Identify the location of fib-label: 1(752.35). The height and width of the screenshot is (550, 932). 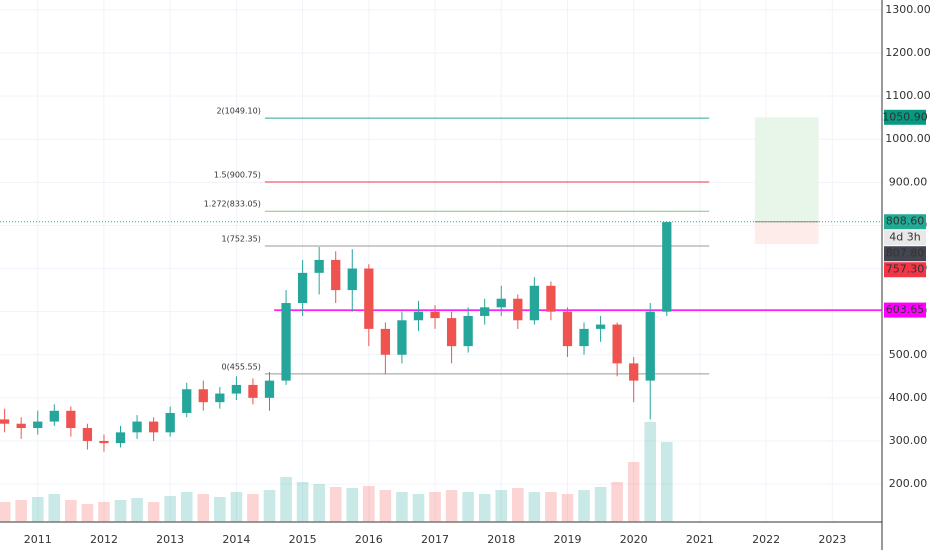
(241, 238).